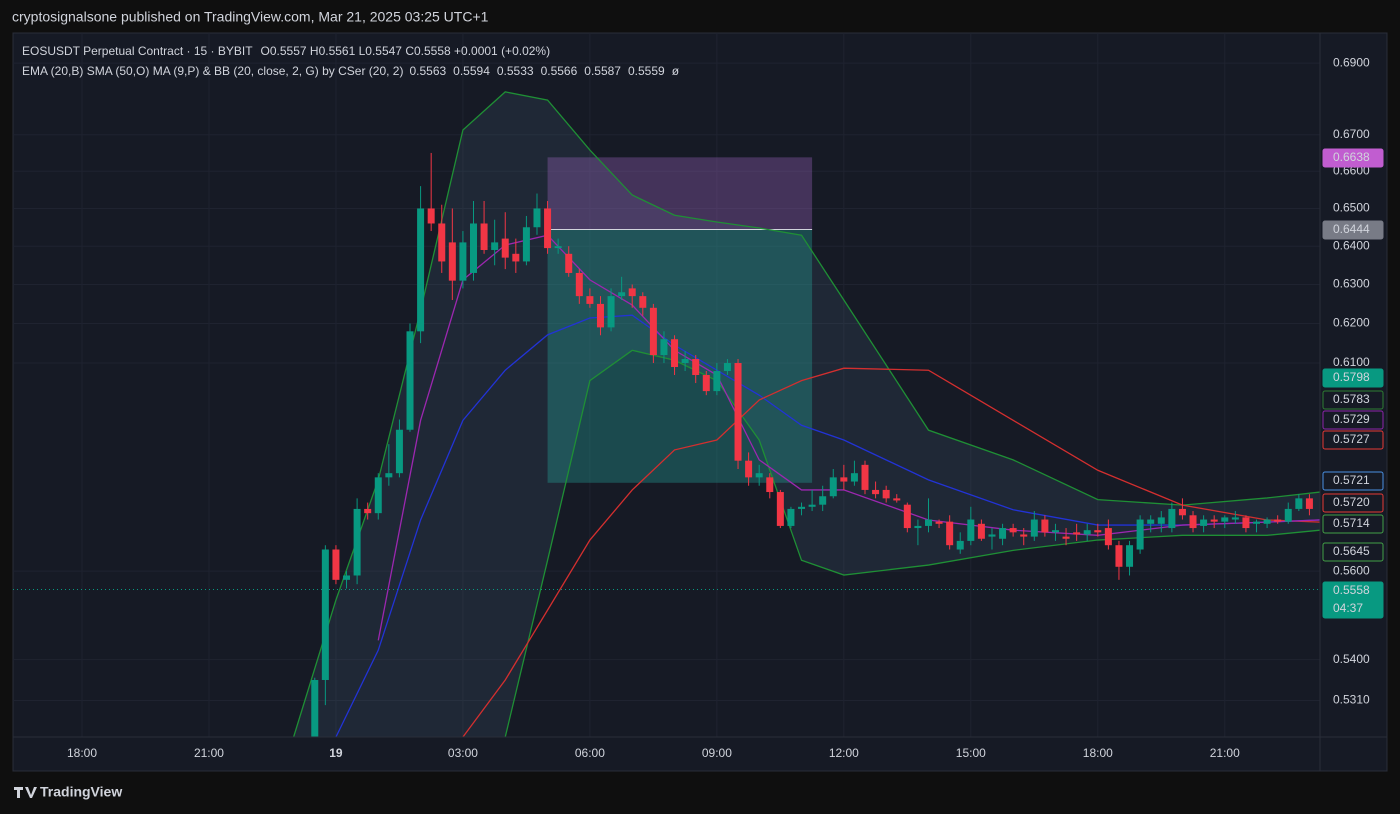 This screenshot has width=1400, height=814. Describe the element at coordinates (971, 753) in the screenshot. I see `x-tick-label: 15:00` at that location.